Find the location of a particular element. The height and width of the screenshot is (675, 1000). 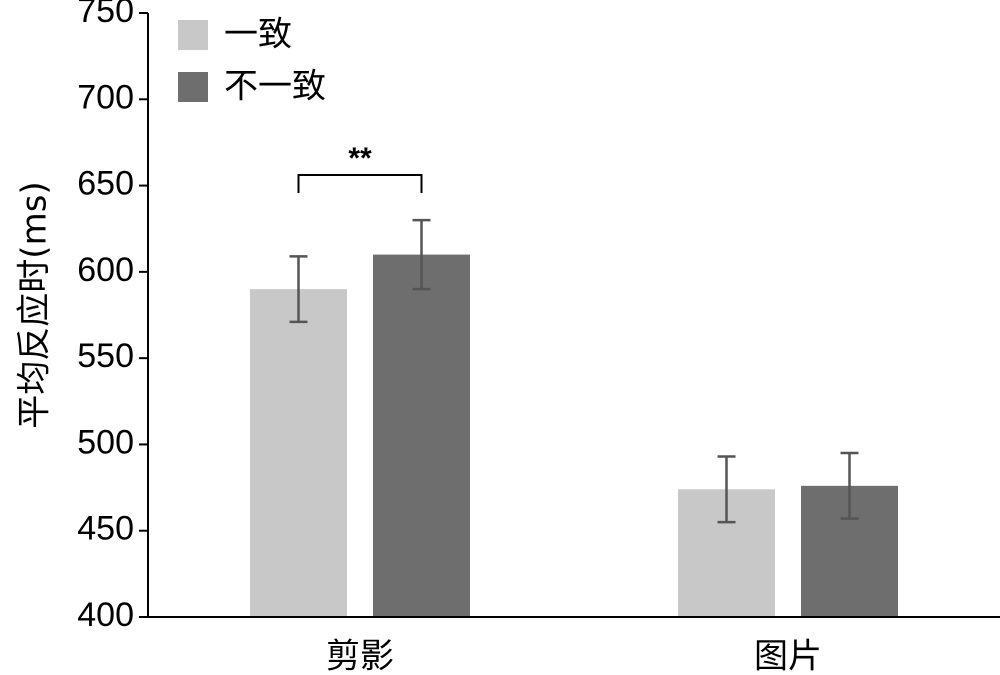

y-axis-label: 平均反应时(ms) is located at coordinates (35, 304).